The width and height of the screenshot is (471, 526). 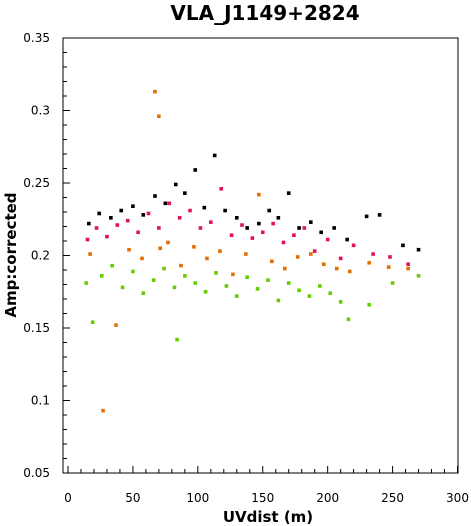 I want to click on y-tick-label: 0.3, so click(x=40, y=111).